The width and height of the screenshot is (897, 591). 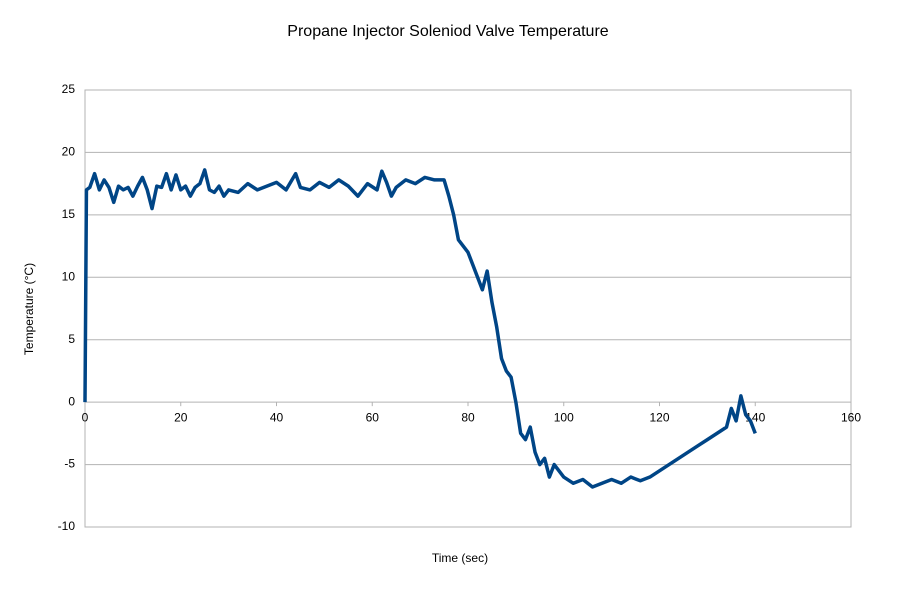 I want to click on y-tick-label: 25, so click(x=69, y=89).